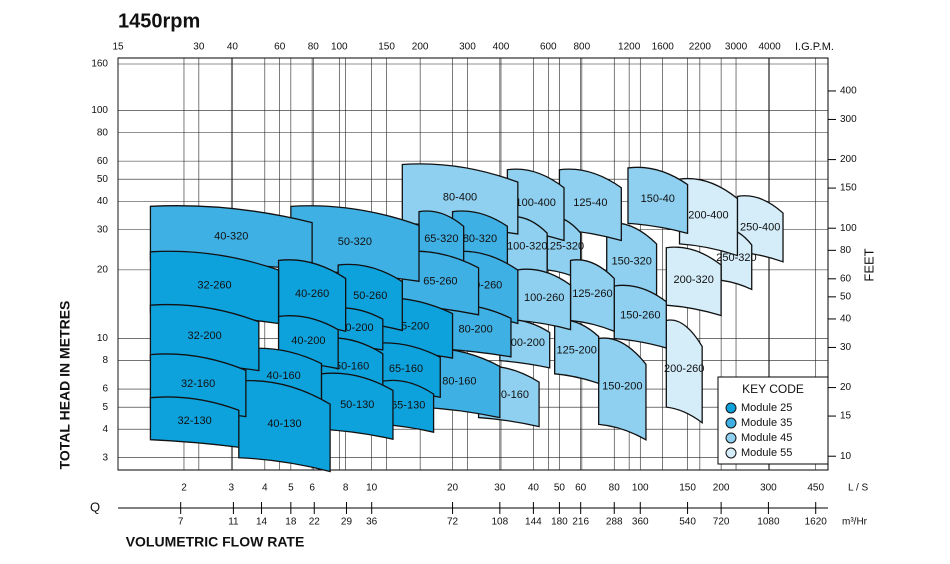 This screenshot has height=564, width=950. Describe the element at coordinates (291, 488) in the screenshot. I see `x-tick-label: 5` at that location.